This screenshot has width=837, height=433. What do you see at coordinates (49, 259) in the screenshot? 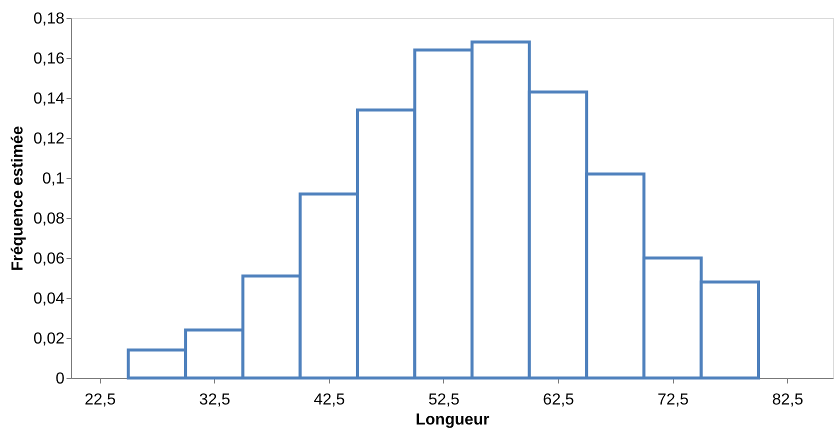
I see `y-tick-label: 0,06` at bounding box center [49, 259].